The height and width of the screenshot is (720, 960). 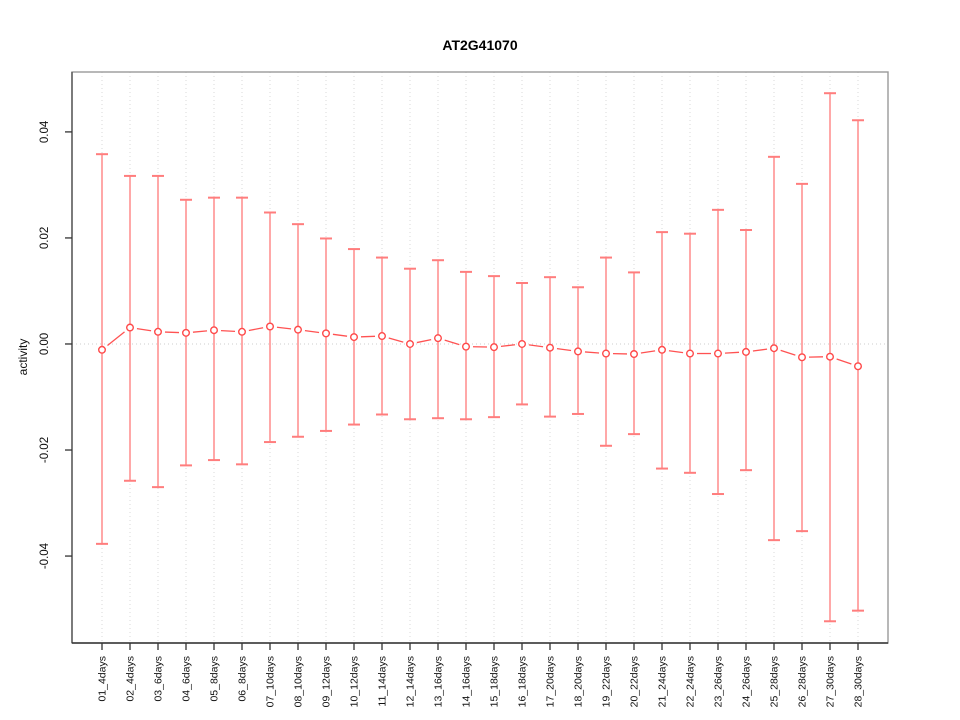 What do you see at coordinates (45, 450) in the screenshot?
I see `y-tick-label: -0.02` at bounding box center [45, 450].